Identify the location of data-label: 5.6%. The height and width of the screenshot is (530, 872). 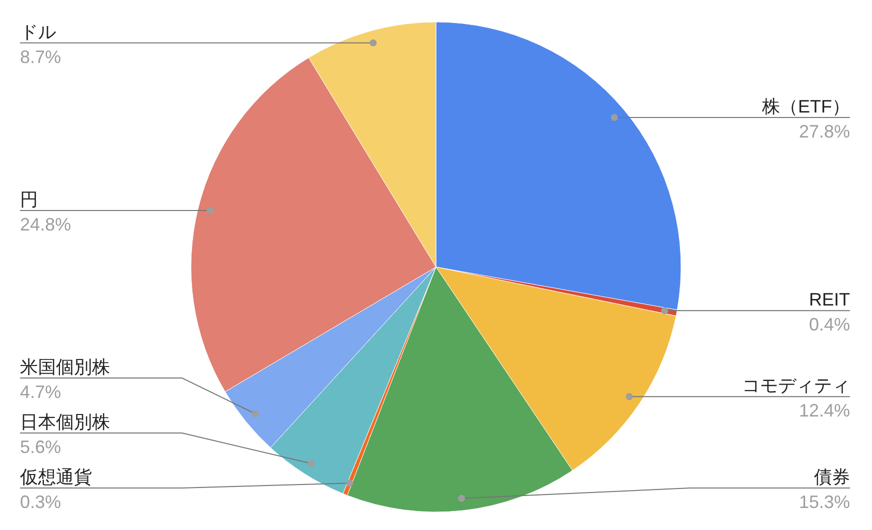
(41, 447).